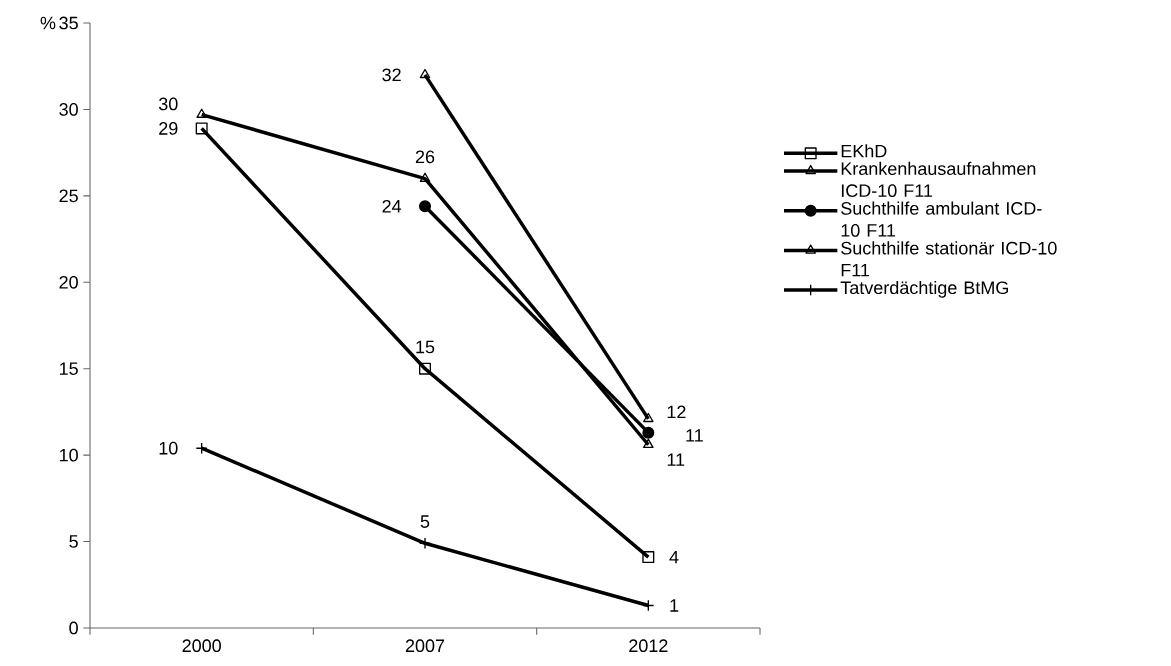 This screenshot has height=666, width=1171. I want to click on y-tick-label: 5, so click(73, 541).